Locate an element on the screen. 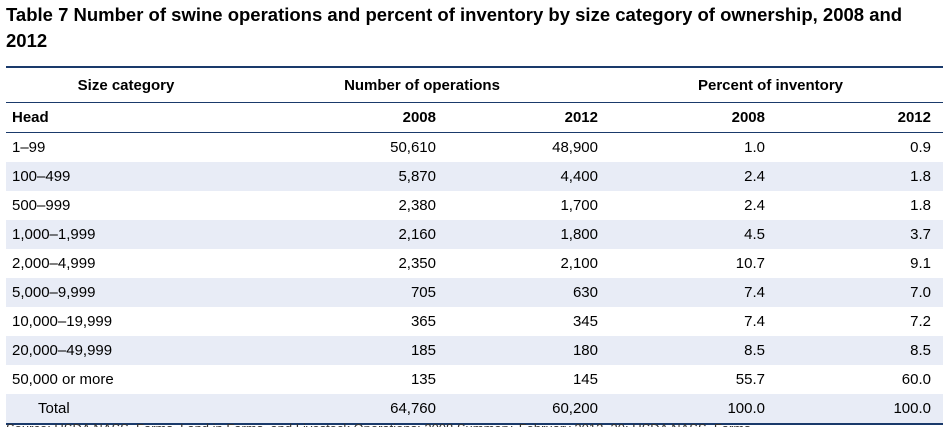 The width and height of the screenshot is (951, 427). cell-ops-2012: 180 is located at coordinates (585, 350).